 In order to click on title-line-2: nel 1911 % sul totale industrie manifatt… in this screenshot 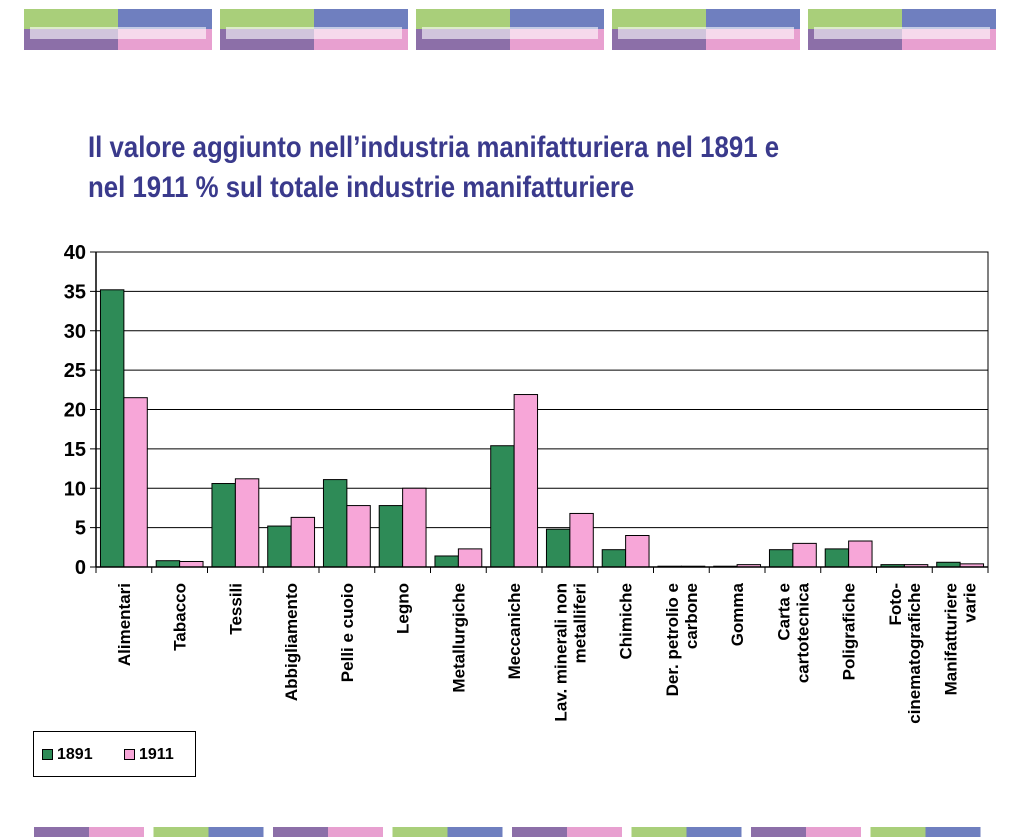, I will do `click(361, 187)`.